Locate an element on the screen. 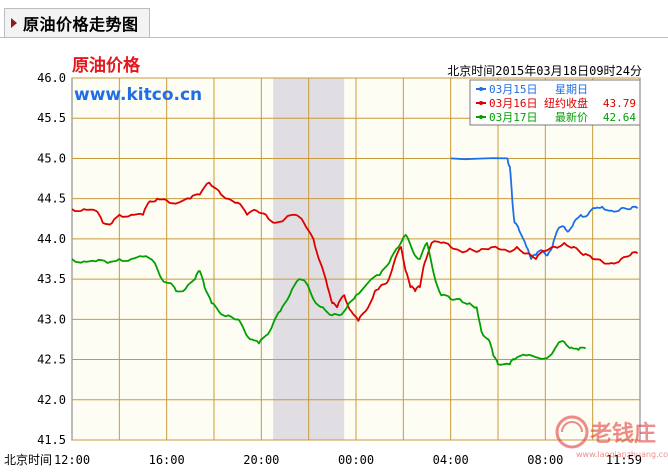 The width and height of the screenshot is (668, 475). x-axis-ticks: 12:00 16:00 20:00 00:00 04:00 08:00 11:59 is located at coordinates (348, 460).